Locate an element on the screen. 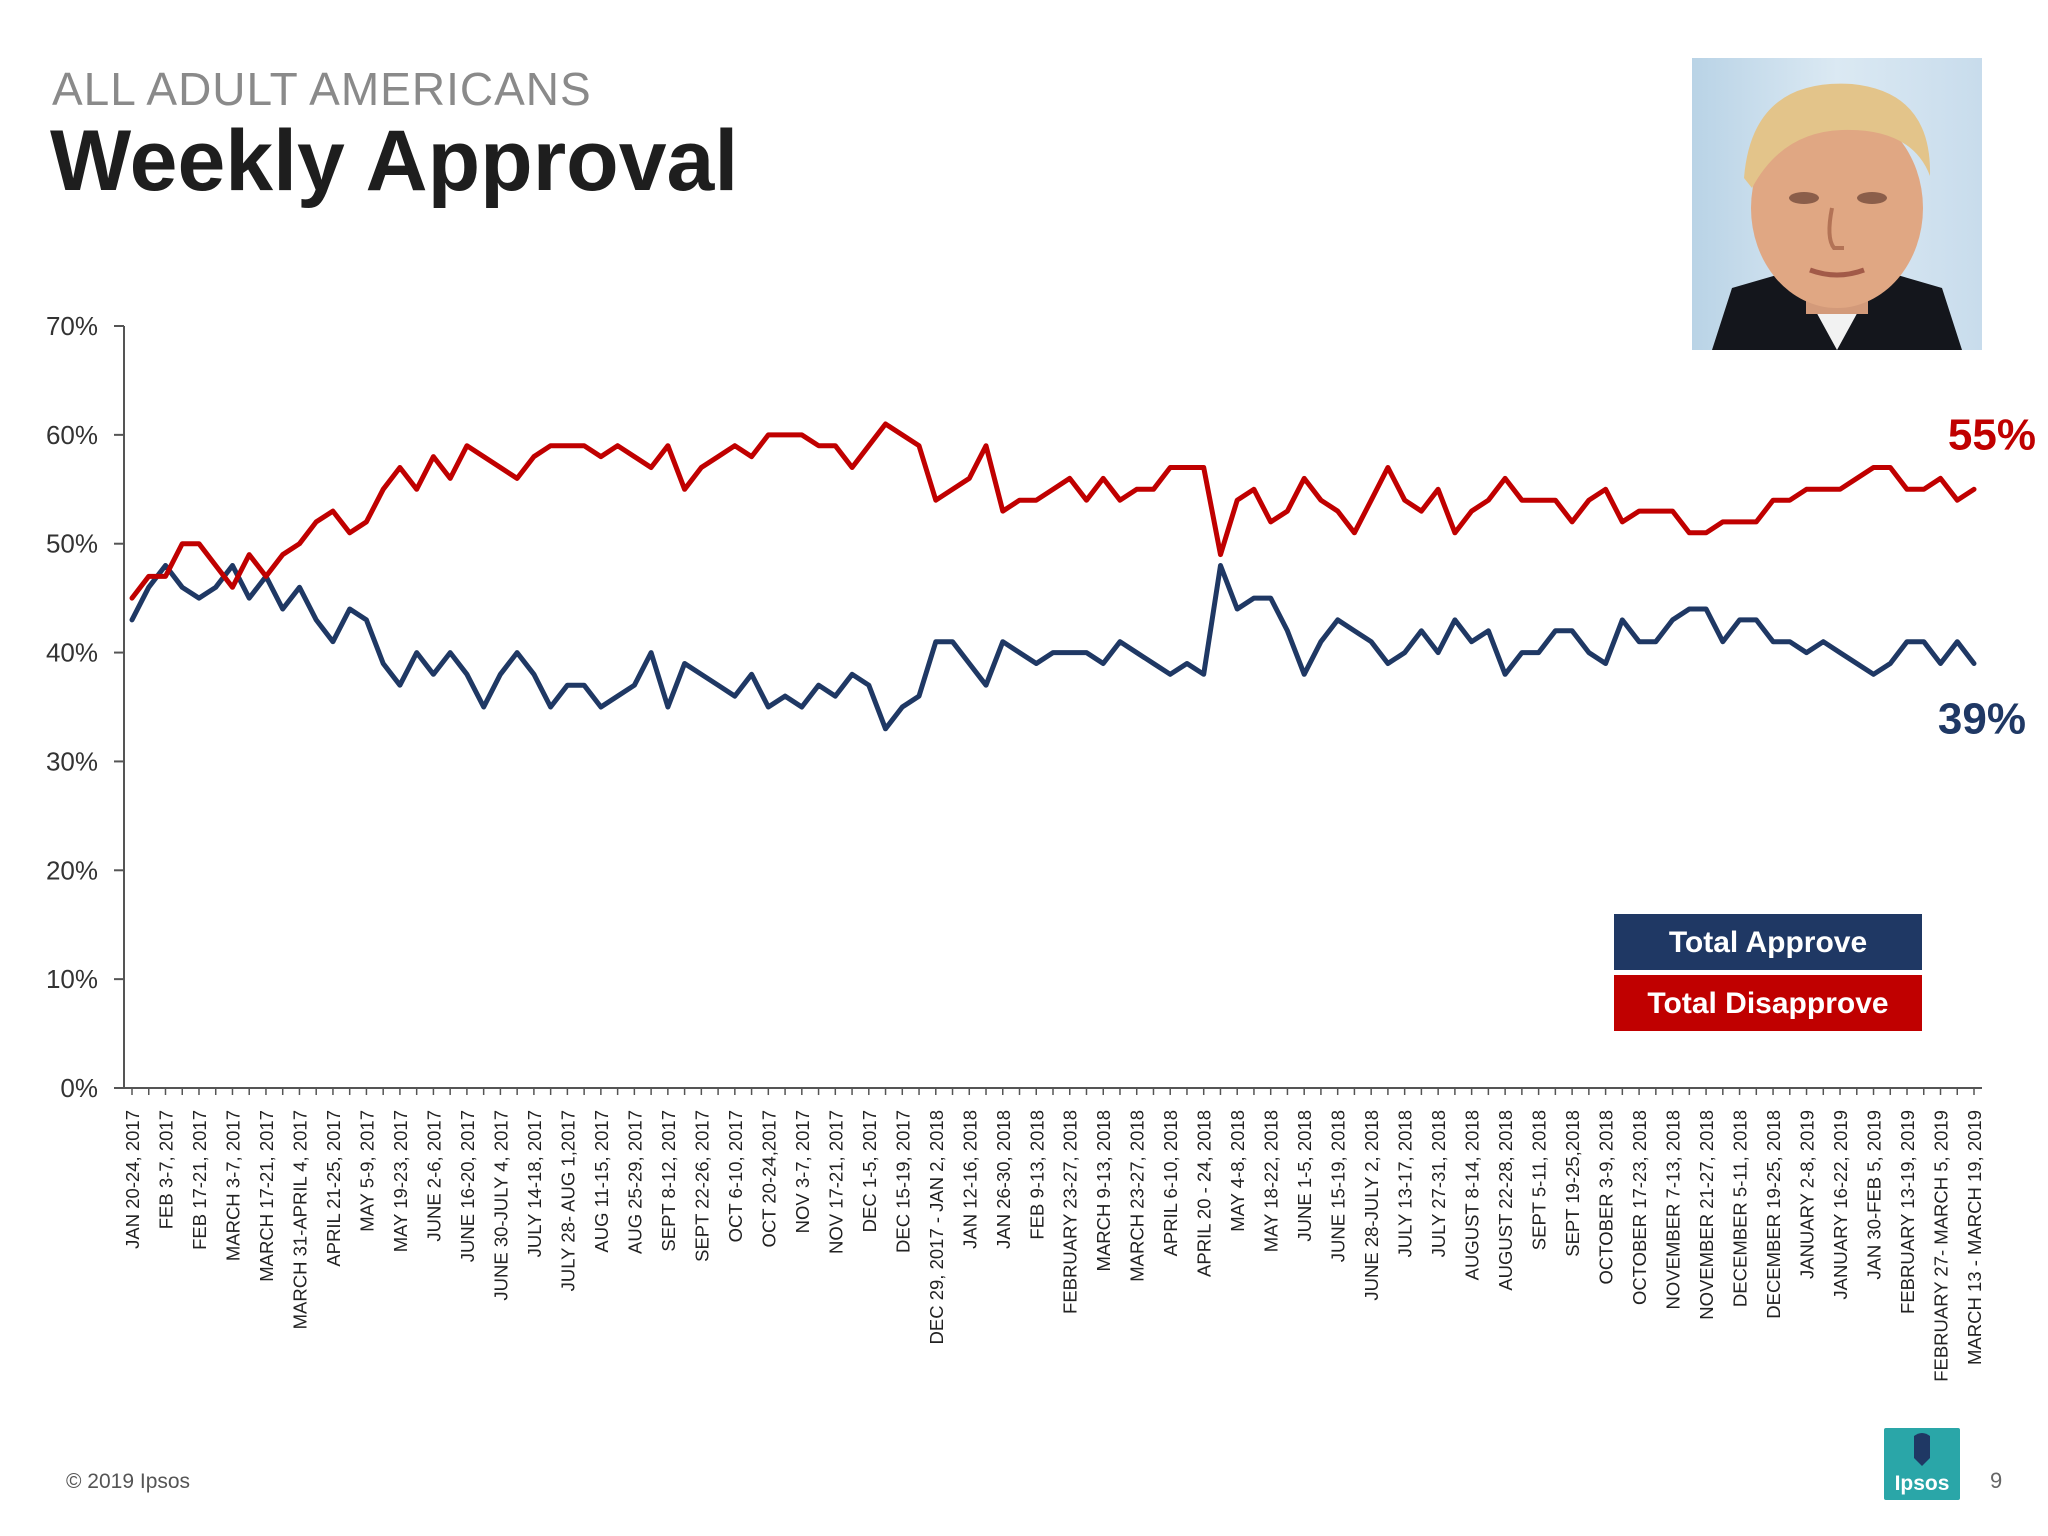 The height and width of the screenshot is (1536, 2048). x-tick-label: OCTOBER 17-23, 2018 is located at coordinates (1639, 1207).